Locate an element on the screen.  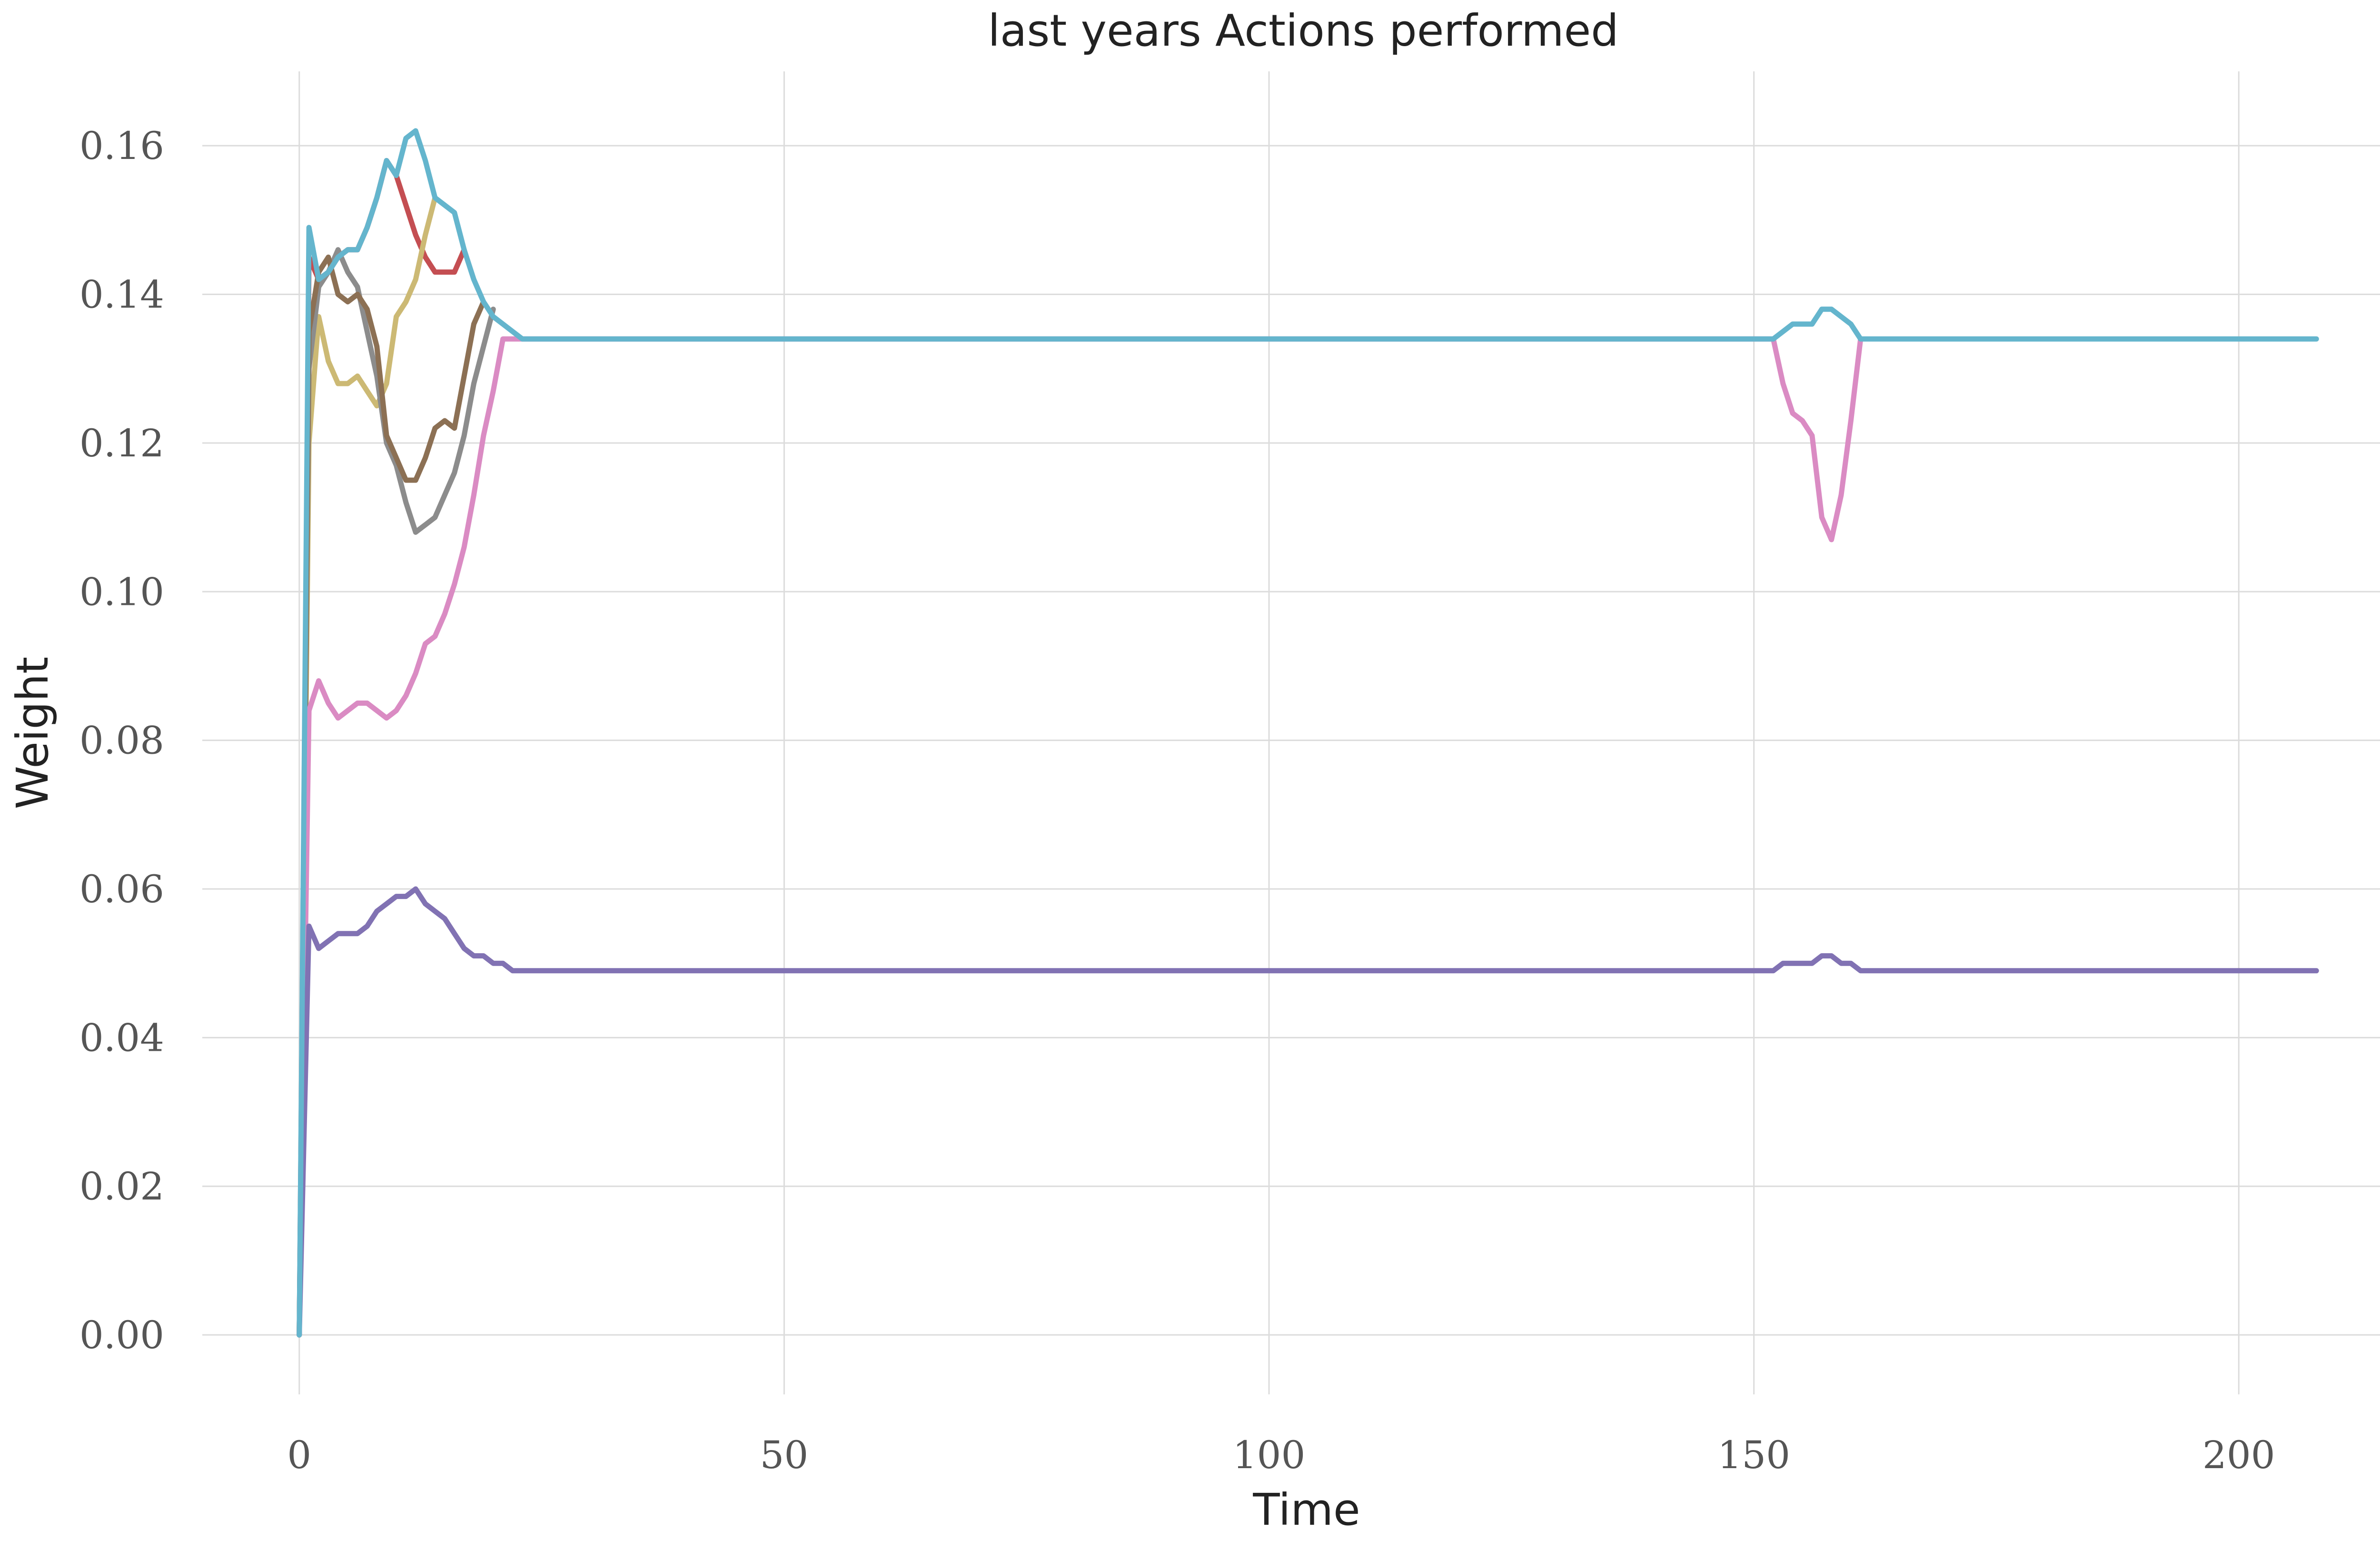
y-tick-label: 0.10 is located at coordinates (121, 592).